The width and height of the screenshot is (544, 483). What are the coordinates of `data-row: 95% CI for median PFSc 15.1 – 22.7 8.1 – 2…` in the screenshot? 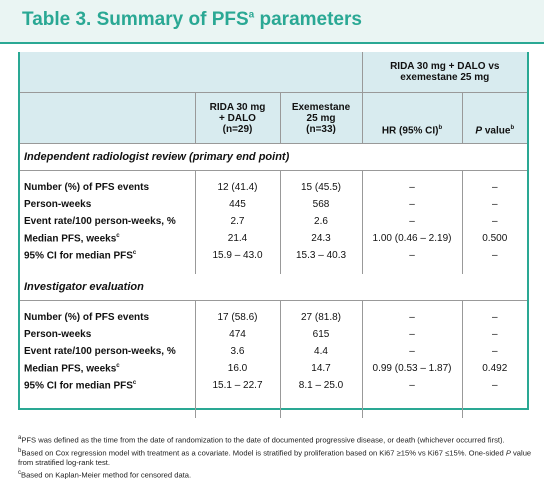 It's located at (274, 385).